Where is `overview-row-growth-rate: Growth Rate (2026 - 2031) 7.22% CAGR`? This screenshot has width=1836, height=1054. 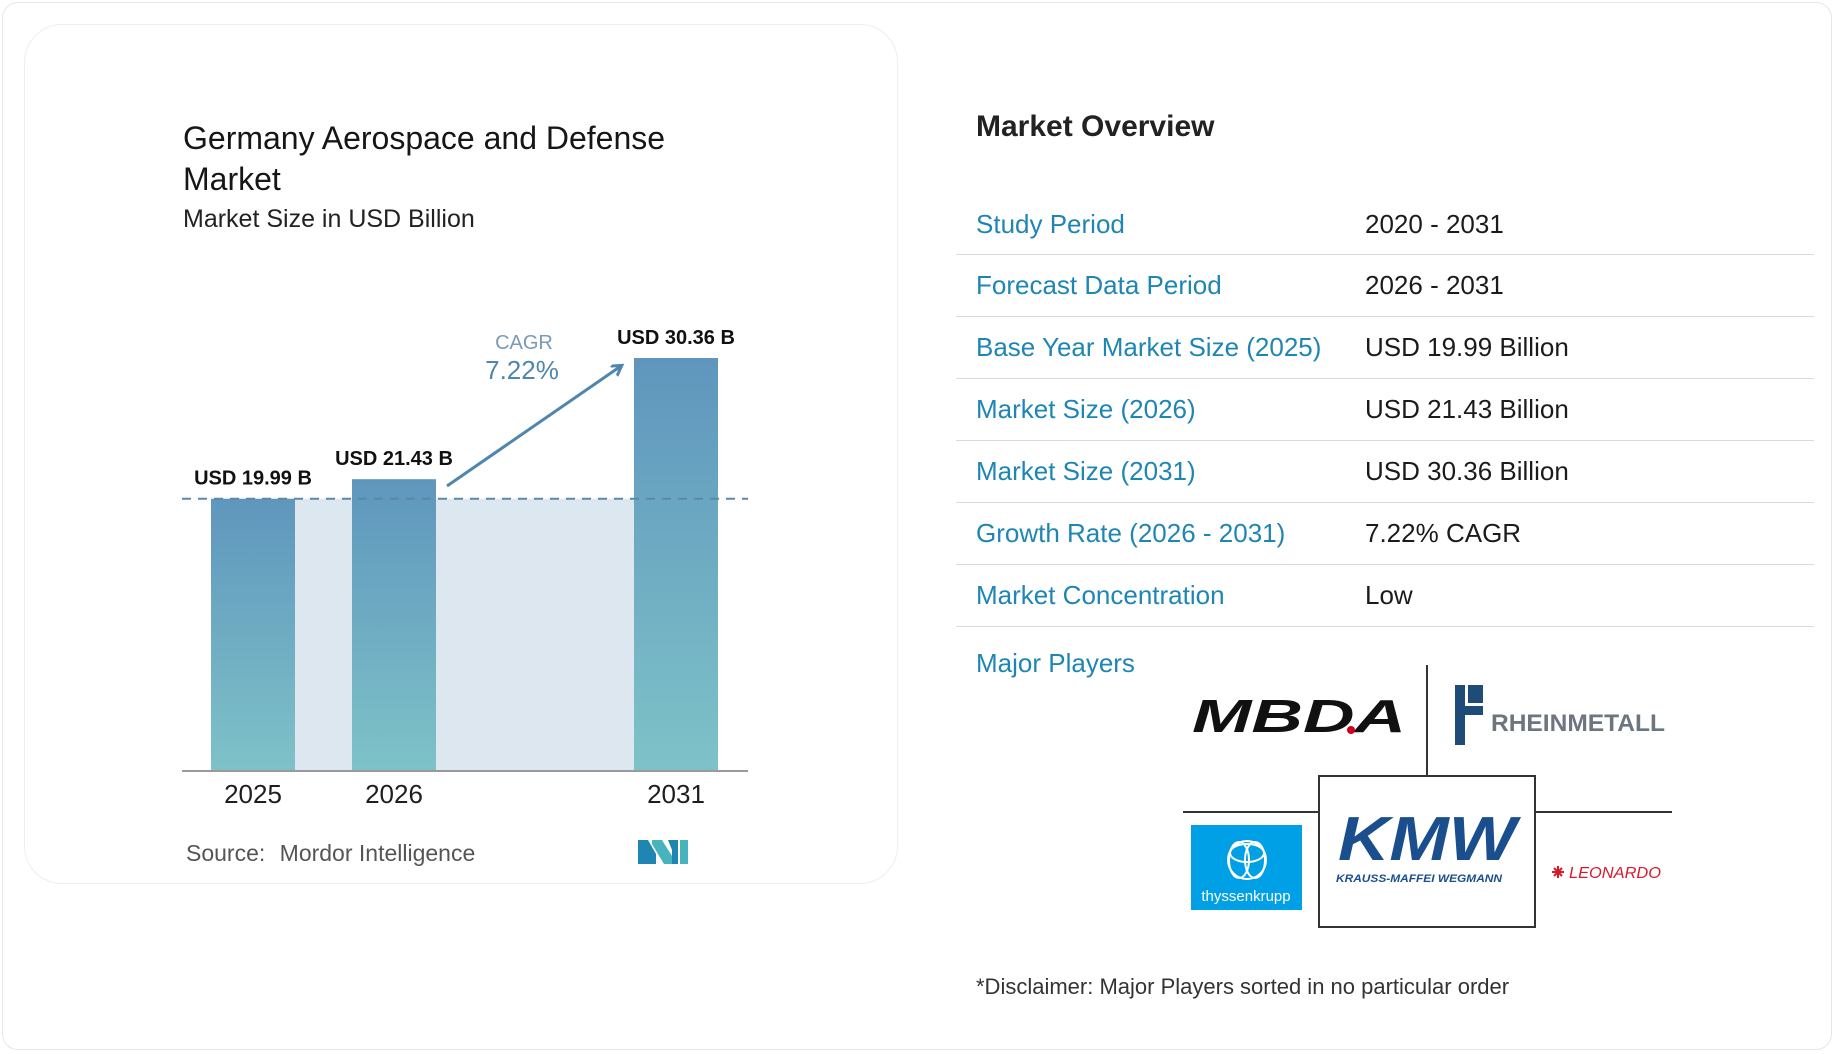
overview-row-growth-rate: Growth Rate (2026 - 2031) 7.22% CAGR is located at coordinates (1385, 534).